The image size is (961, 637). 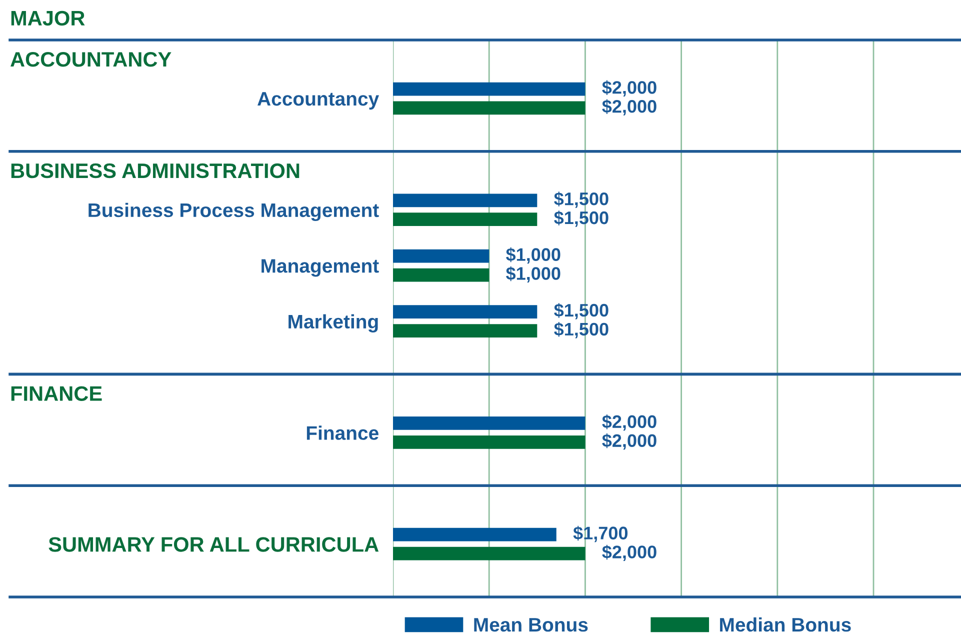 What do you see at coordinates (319, 101) in the screenshot?
I see `y-tick-label: Accountancy` at bounding box center [319, 101].